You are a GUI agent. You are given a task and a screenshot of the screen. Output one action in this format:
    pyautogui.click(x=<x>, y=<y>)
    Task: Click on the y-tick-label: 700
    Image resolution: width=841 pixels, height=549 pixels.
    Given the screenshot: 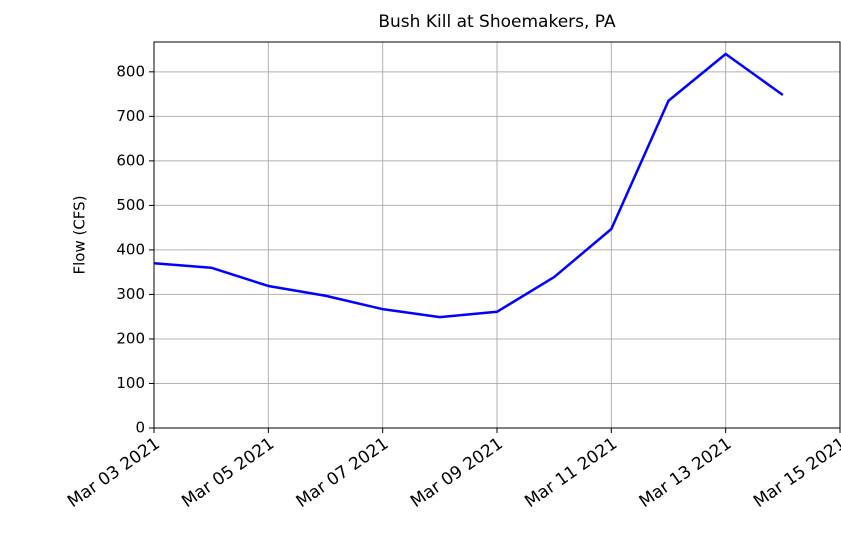 What is the action you would take?
    pyautogui.click(x=130, y=116)
    